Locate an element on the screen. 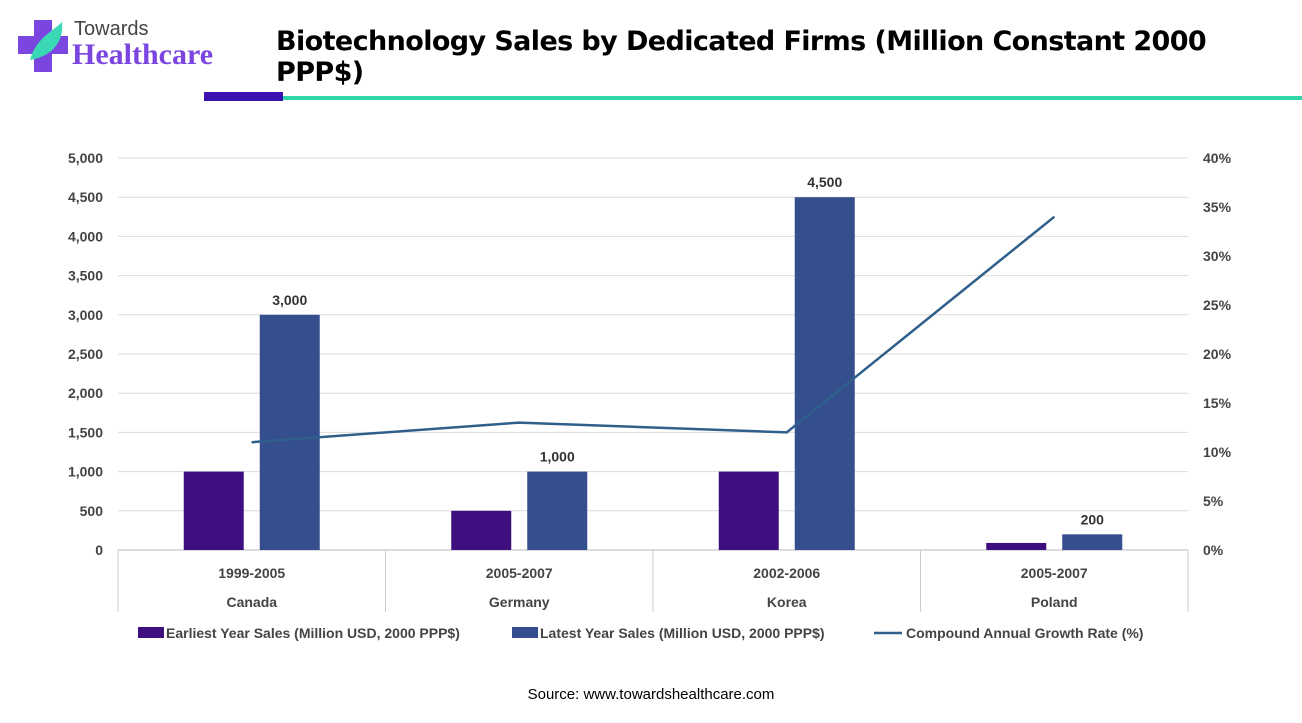  x-tick-country: Germany is located at coordinates (519, 602).